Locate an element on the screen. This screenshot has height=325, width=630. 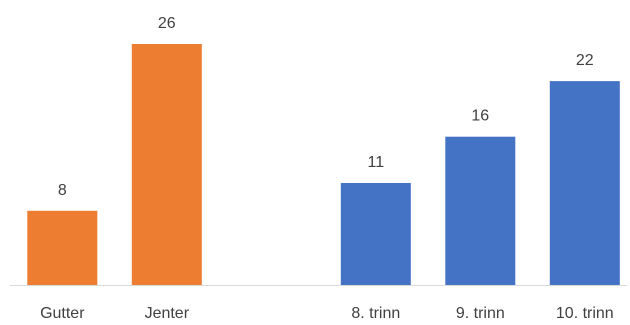
bar-9-trinn is located at coordinates (480, 210).